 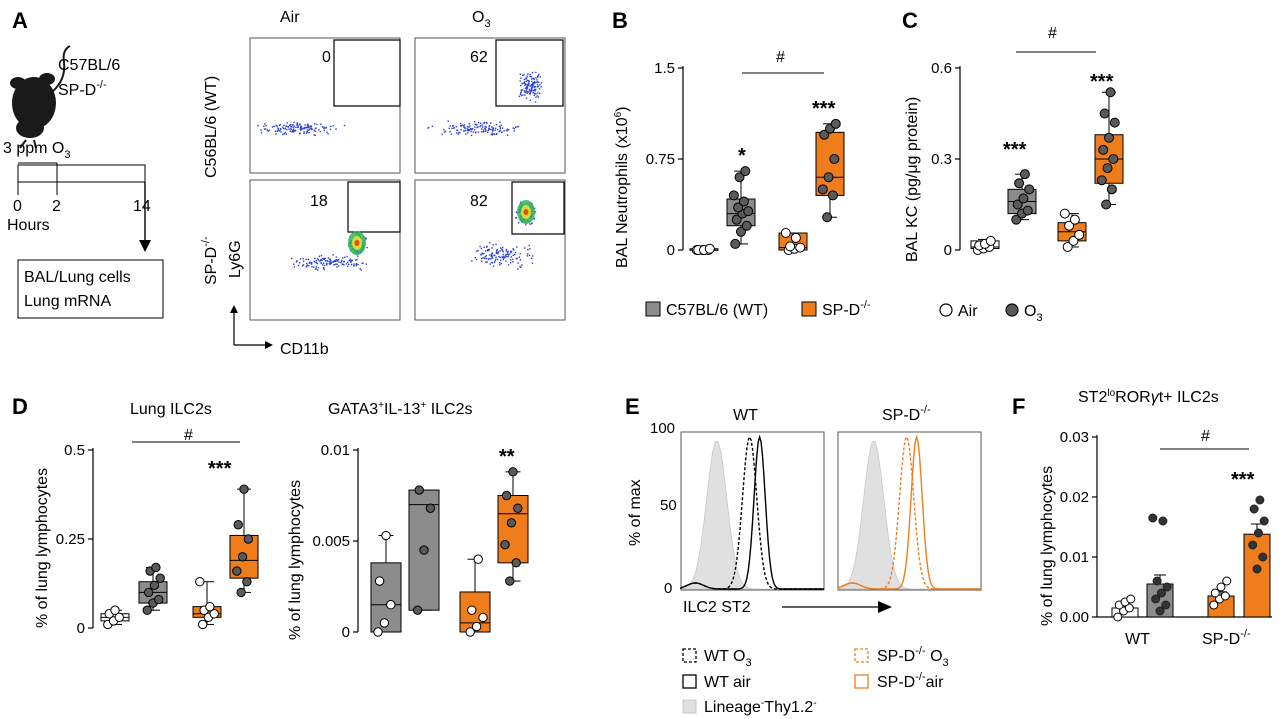 I want to click on histogram-frame, so click(x=909, y=511).